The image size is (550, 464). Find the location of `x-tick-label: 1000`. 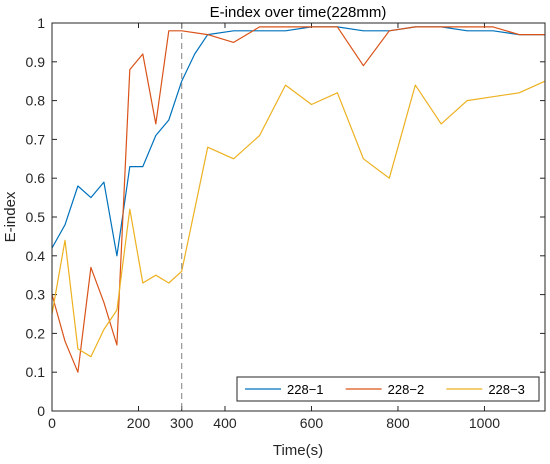

x-tick-label: 1000 is located at coordinates (484, 423).